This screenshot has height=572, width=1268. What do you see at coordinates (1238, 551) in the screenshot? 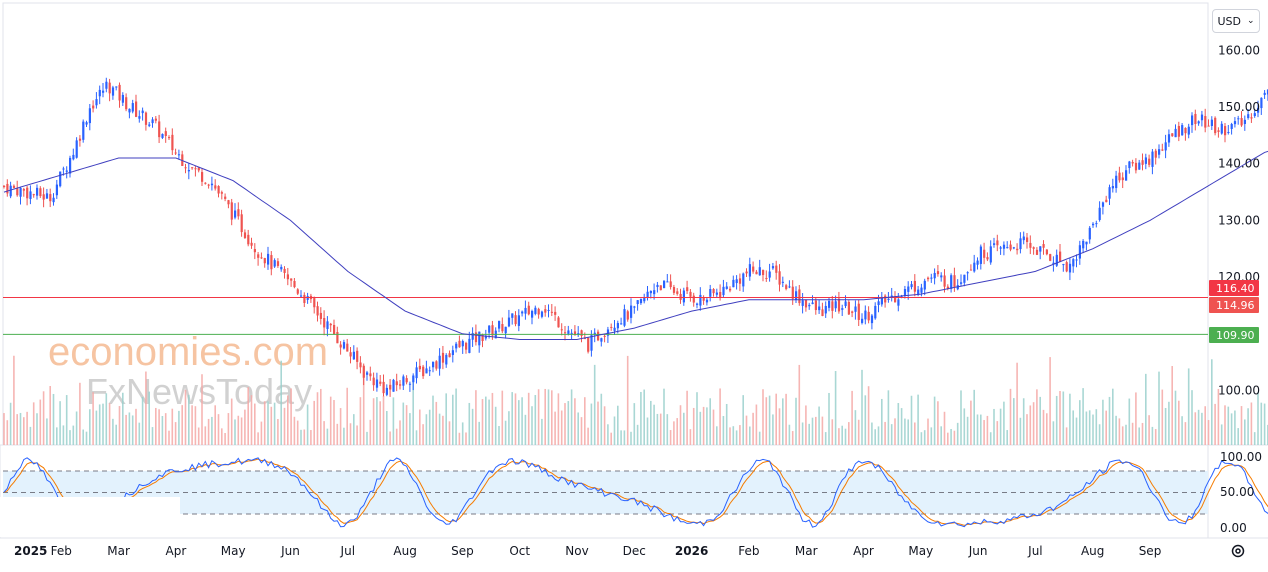
I see `settings-button` at bounding box center [1238, 551].